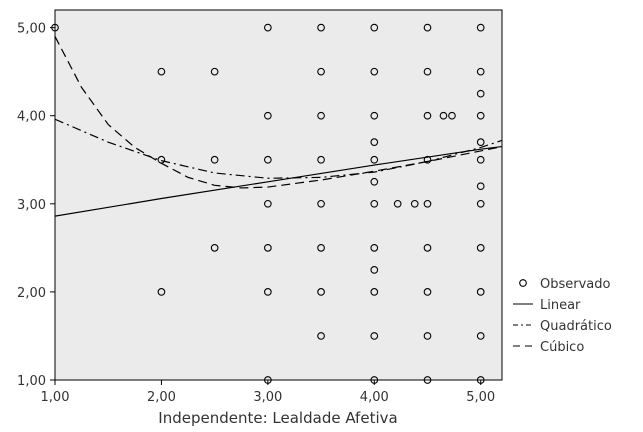  What do you see at coordinates (576, 326) in the screenshot?
I see `legend-label: Quadrático` at bounding box center [576, 326].